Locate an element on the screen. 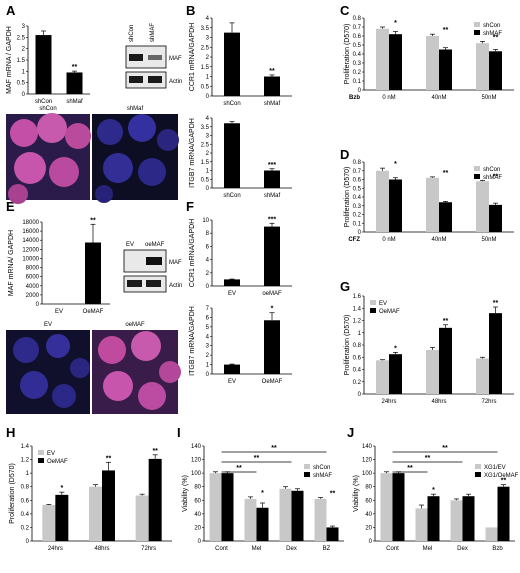 This screenshot has width=520, height=573. x-tick-label: Mel is located at coordinates (257, 549).